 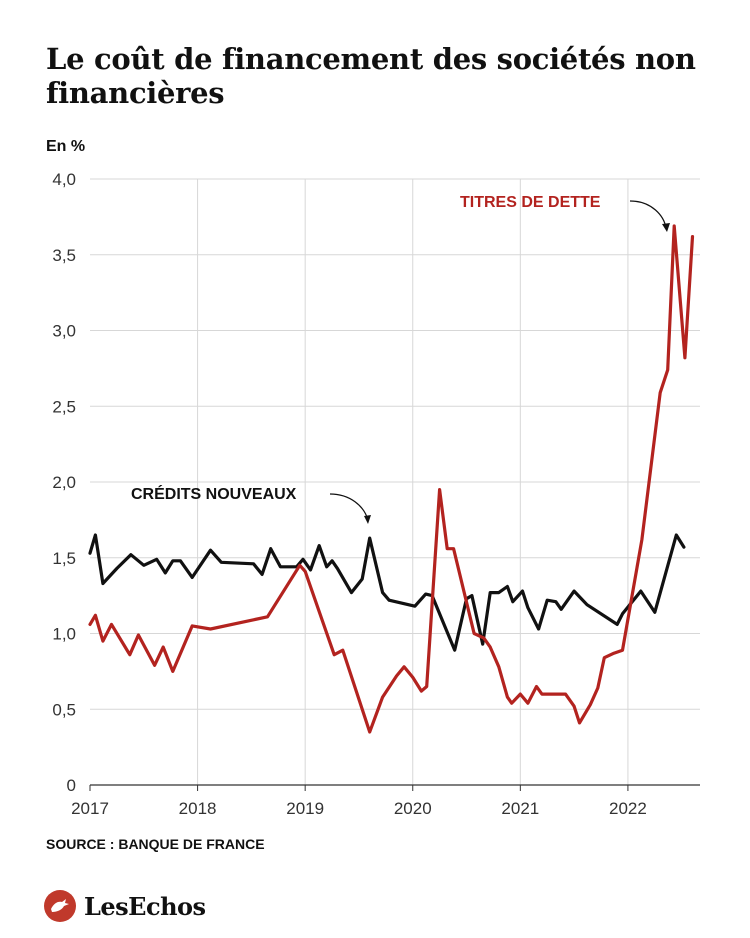 I want to click on y-tick-label: 1,0, so click(x=64, y=634).